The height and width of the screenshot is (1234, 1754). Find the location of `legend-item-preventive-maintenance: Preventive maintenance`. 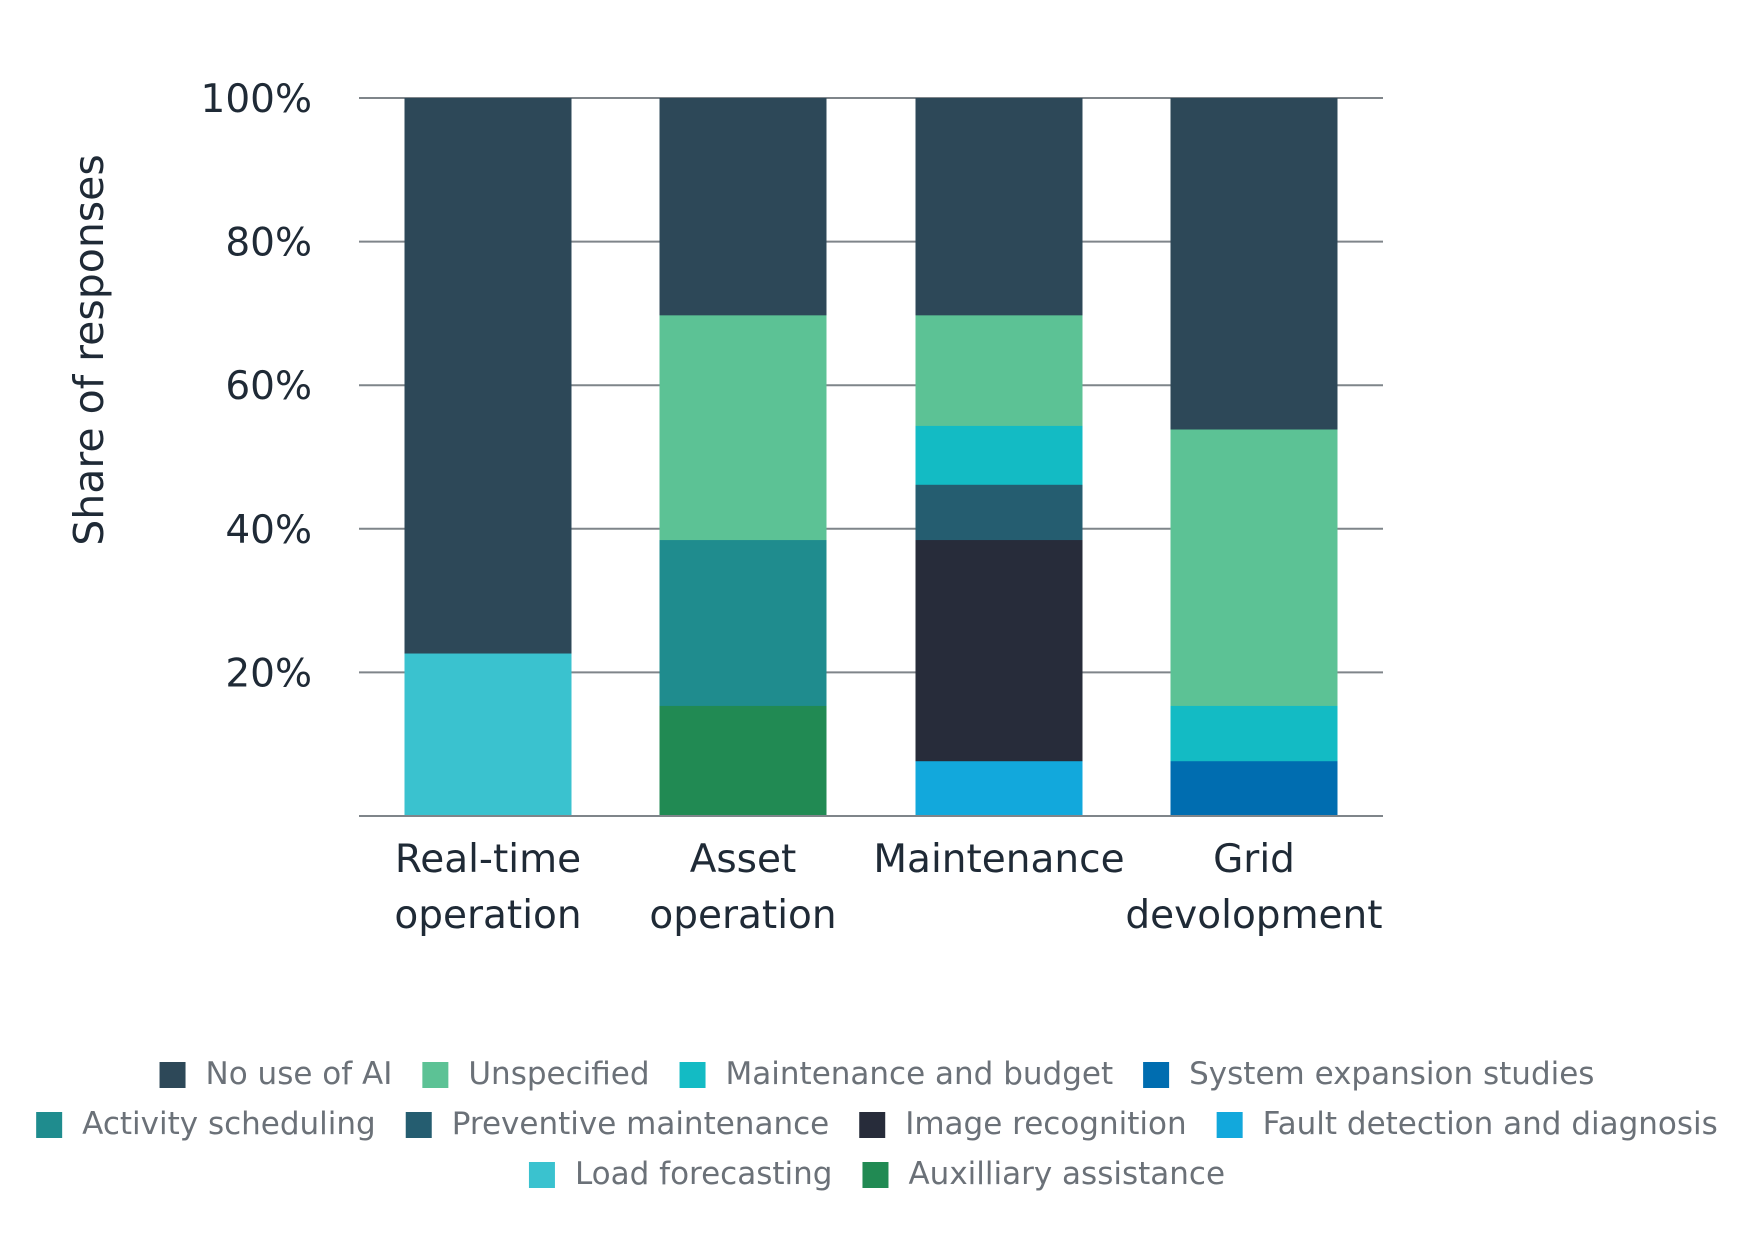

legend-item-preventive-maintenance: Preventive maintenance is located at coordinates (617, 1124).